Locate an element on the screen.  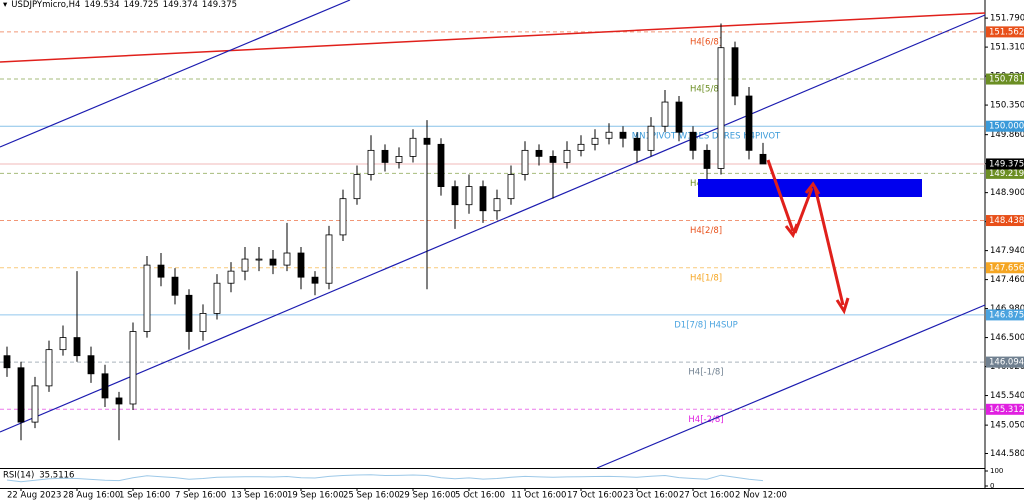
current-price-box is located at coordinates (1005, 164).